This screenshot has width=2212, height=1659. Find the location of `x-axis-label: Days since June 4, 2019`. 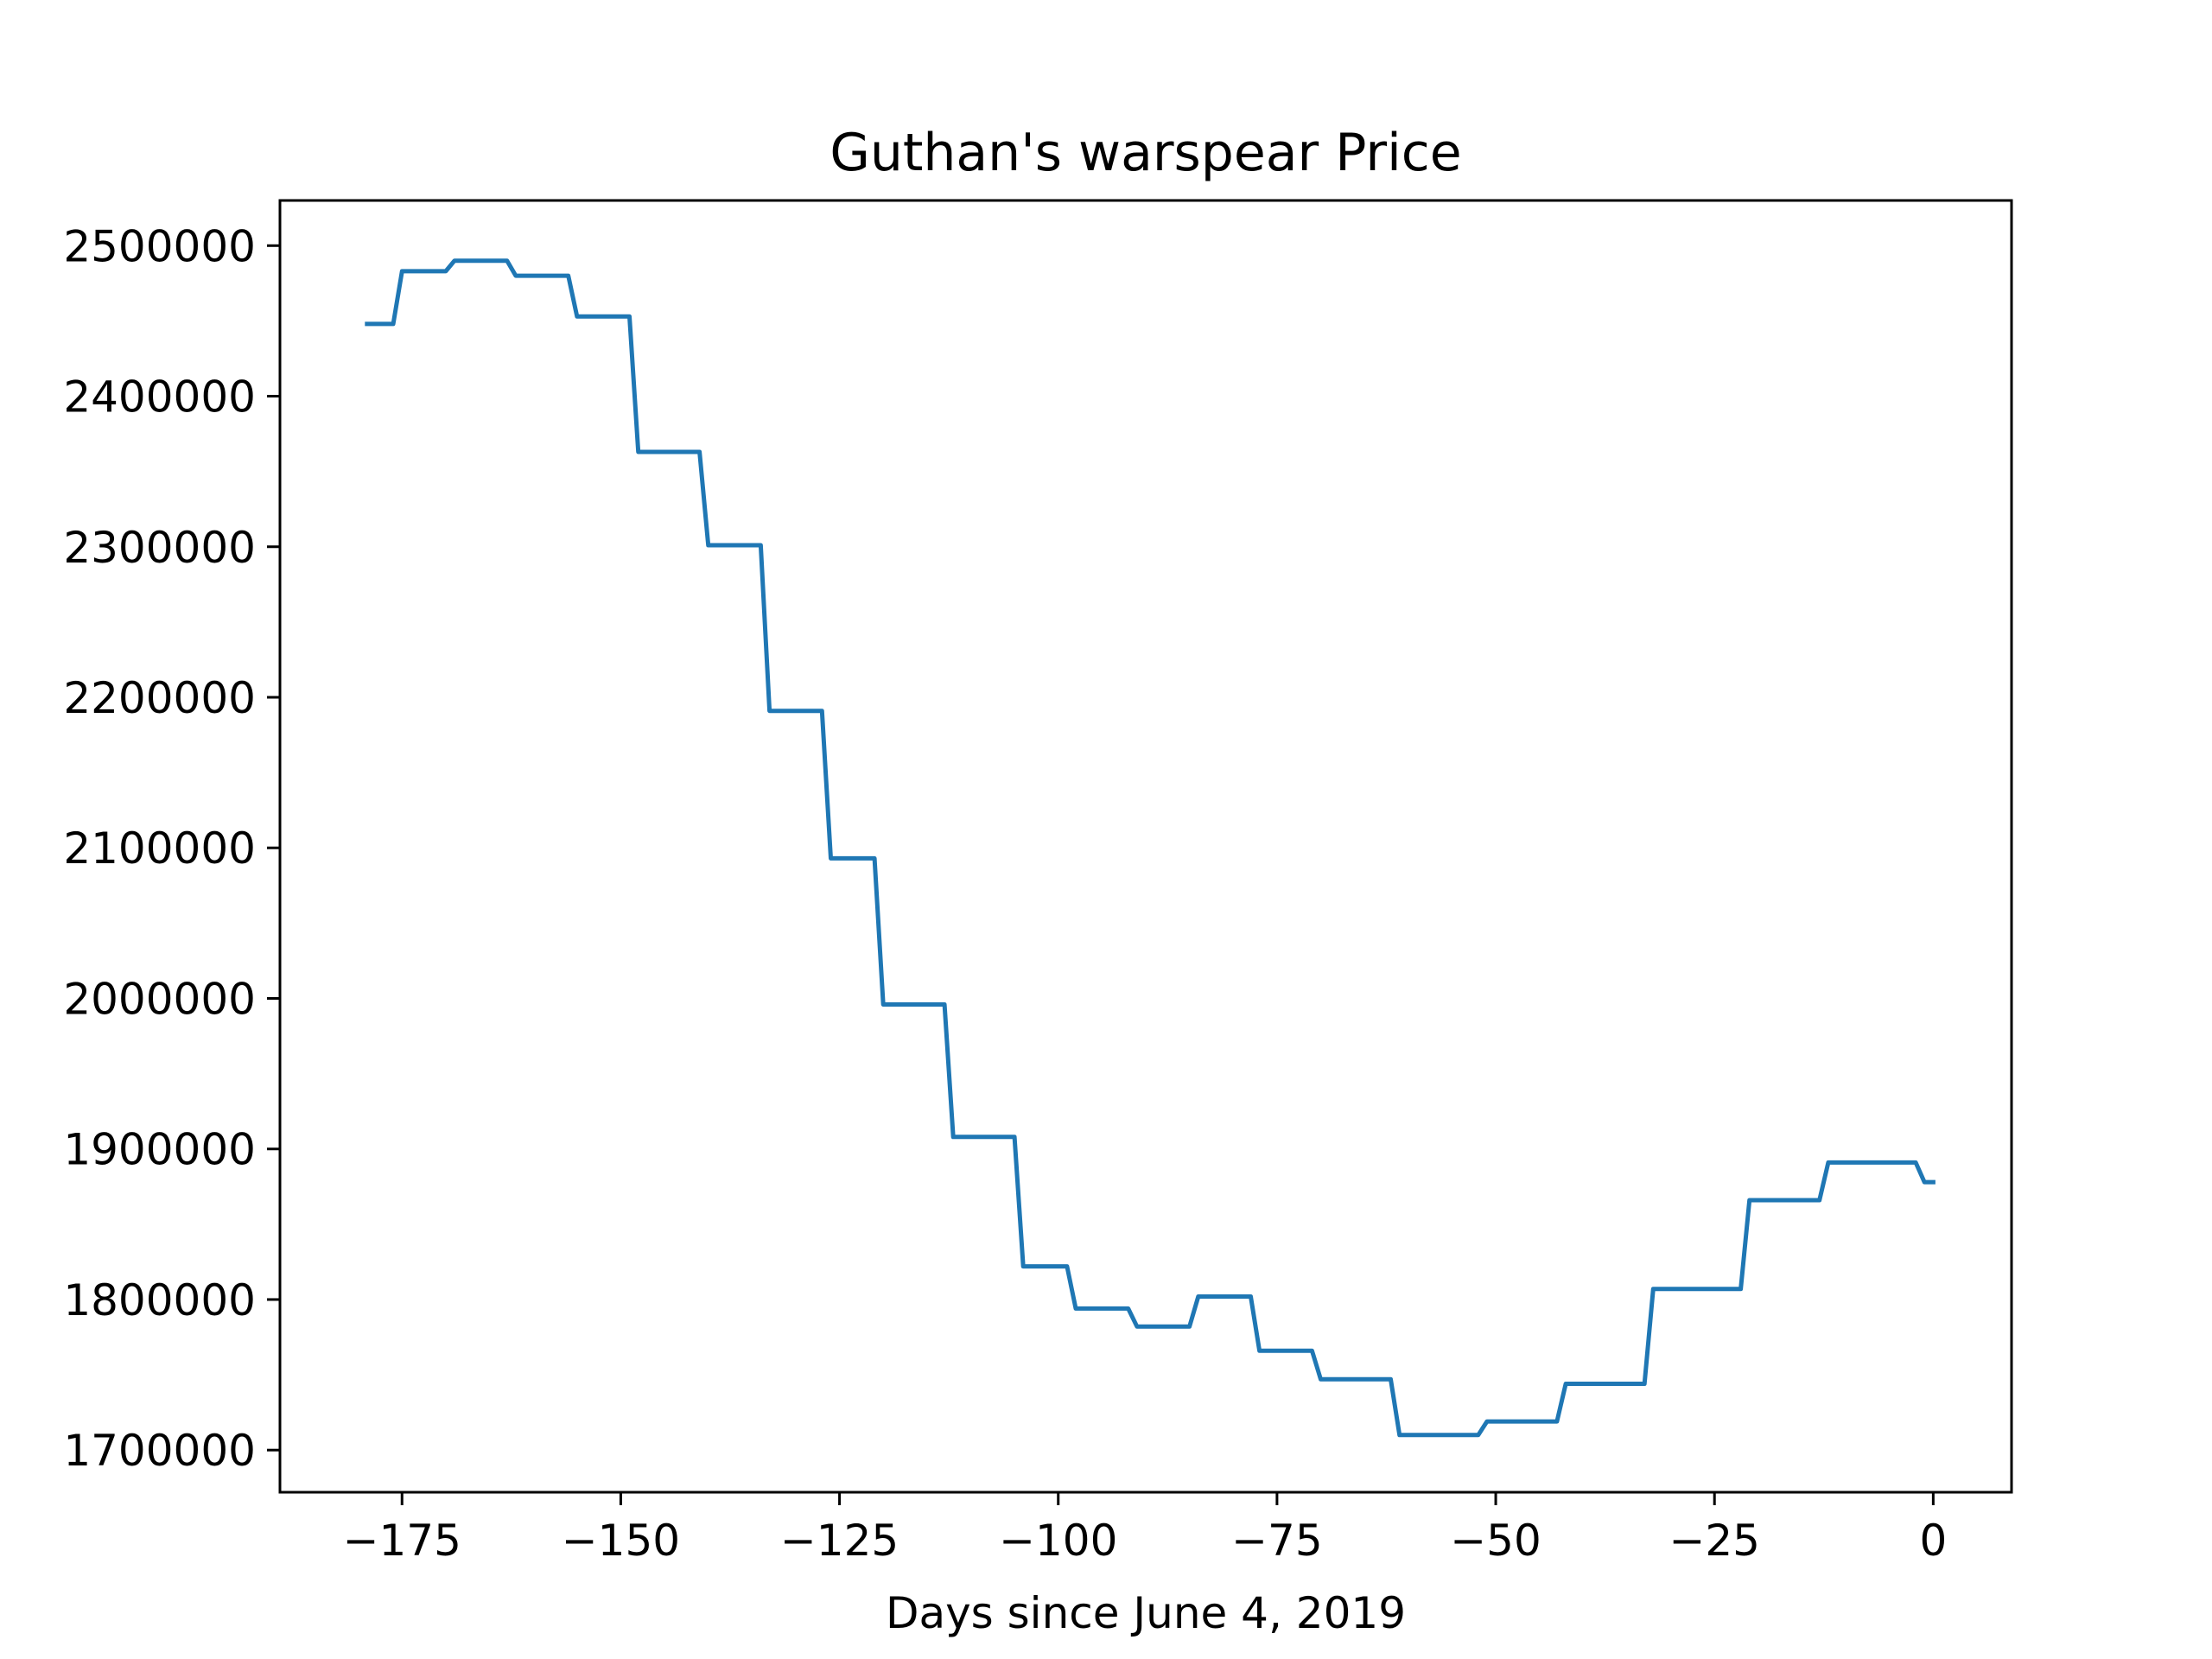

x-axis-label: Days since June 4, 2019 is located at coordinates (1146, 1613).